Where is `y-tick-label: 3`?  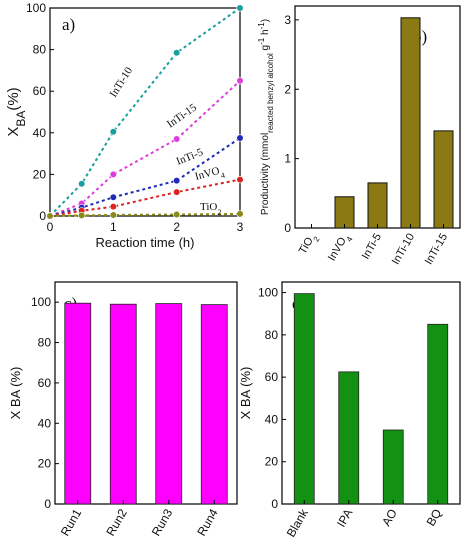 y-tick-label: 3 is located at coordinates (287, 20).